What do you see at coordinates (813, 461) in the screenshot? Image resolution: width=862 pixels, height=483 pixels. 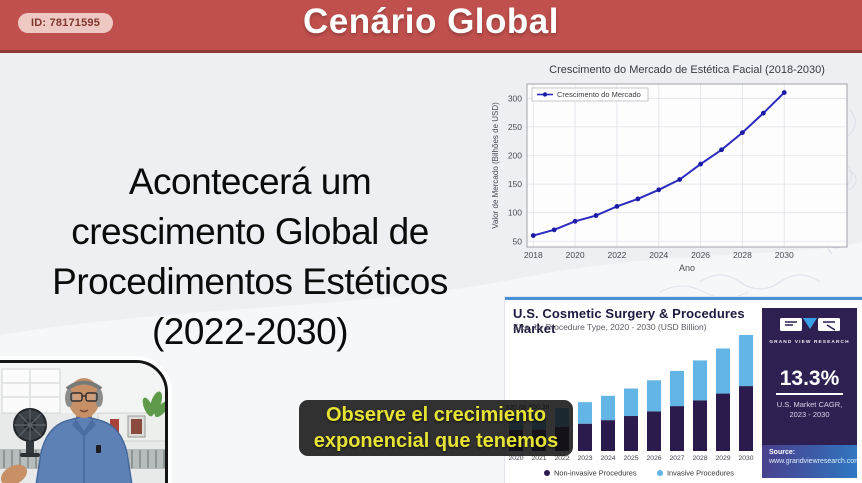 I see `source-url: www.grandviewresearch.com` at bounding box center [813, 461].